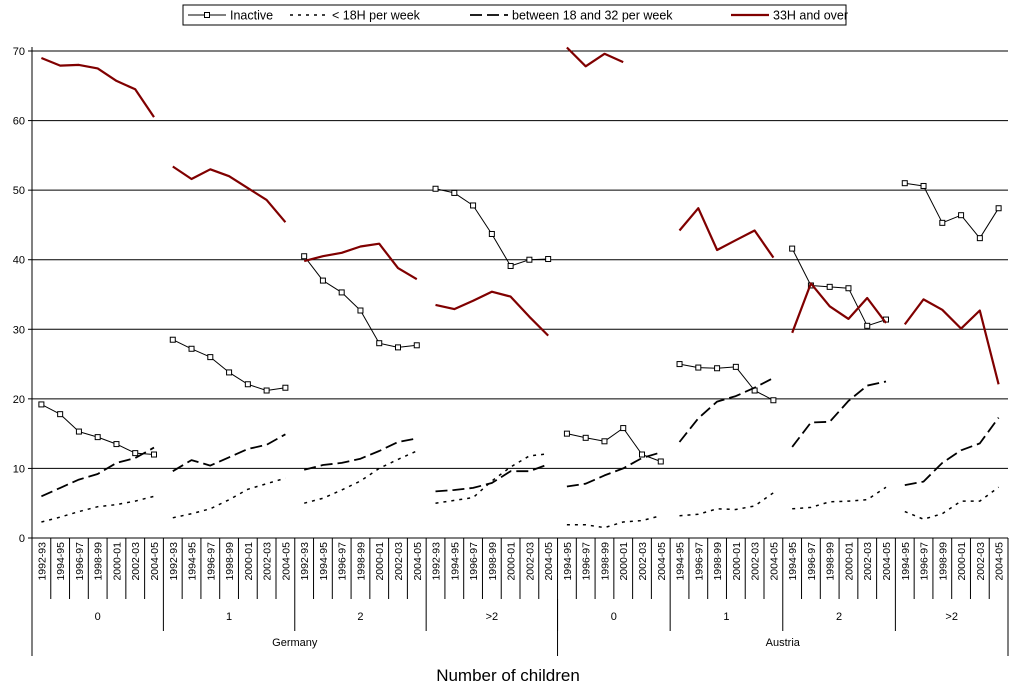 Image resolution: width=1016 pixels, height=687 pixels. I want to click on y-tick-label: 50, so click(19, 191).